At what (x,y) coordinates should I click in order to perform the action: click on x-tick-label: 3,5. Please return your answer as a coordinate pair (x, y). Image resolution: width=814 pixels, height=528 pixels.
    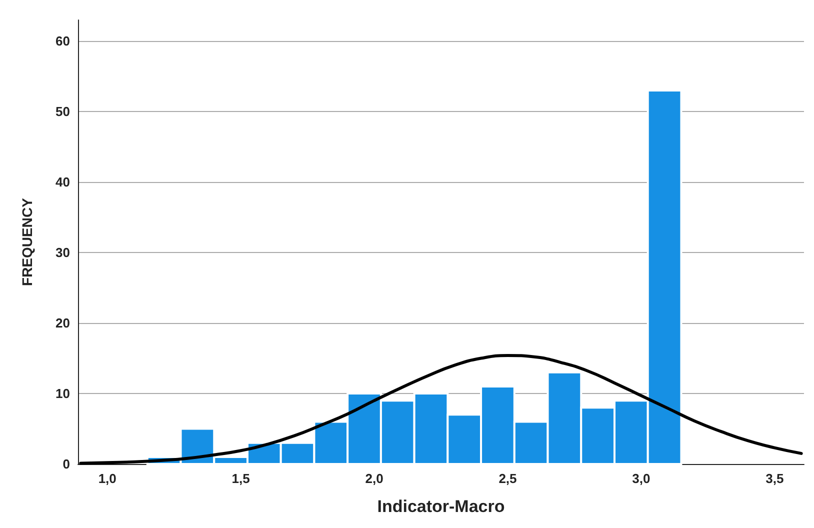
    Looking at the image, I should click on (775, 478).